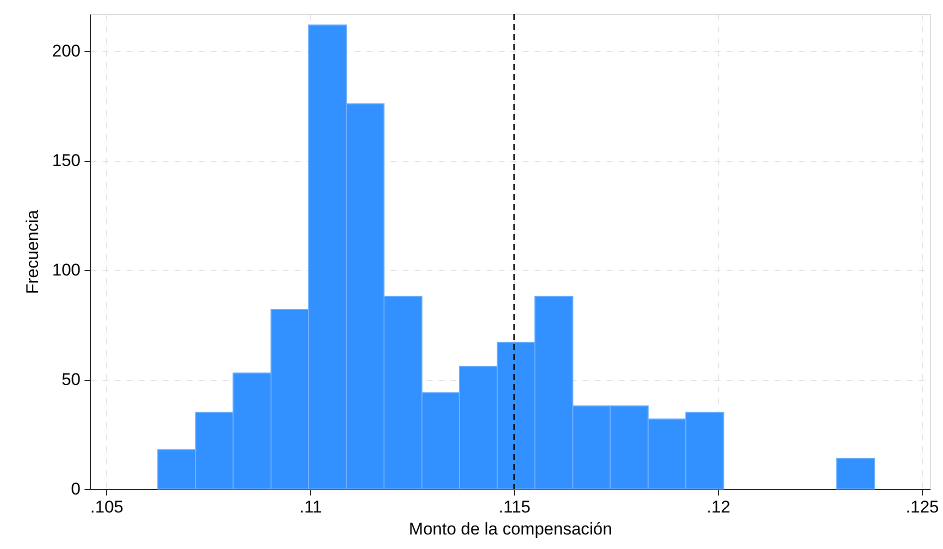  Describe the element at coordinates (514, 507) in the screenshot. I see `x-tick-label: .115` at that location.